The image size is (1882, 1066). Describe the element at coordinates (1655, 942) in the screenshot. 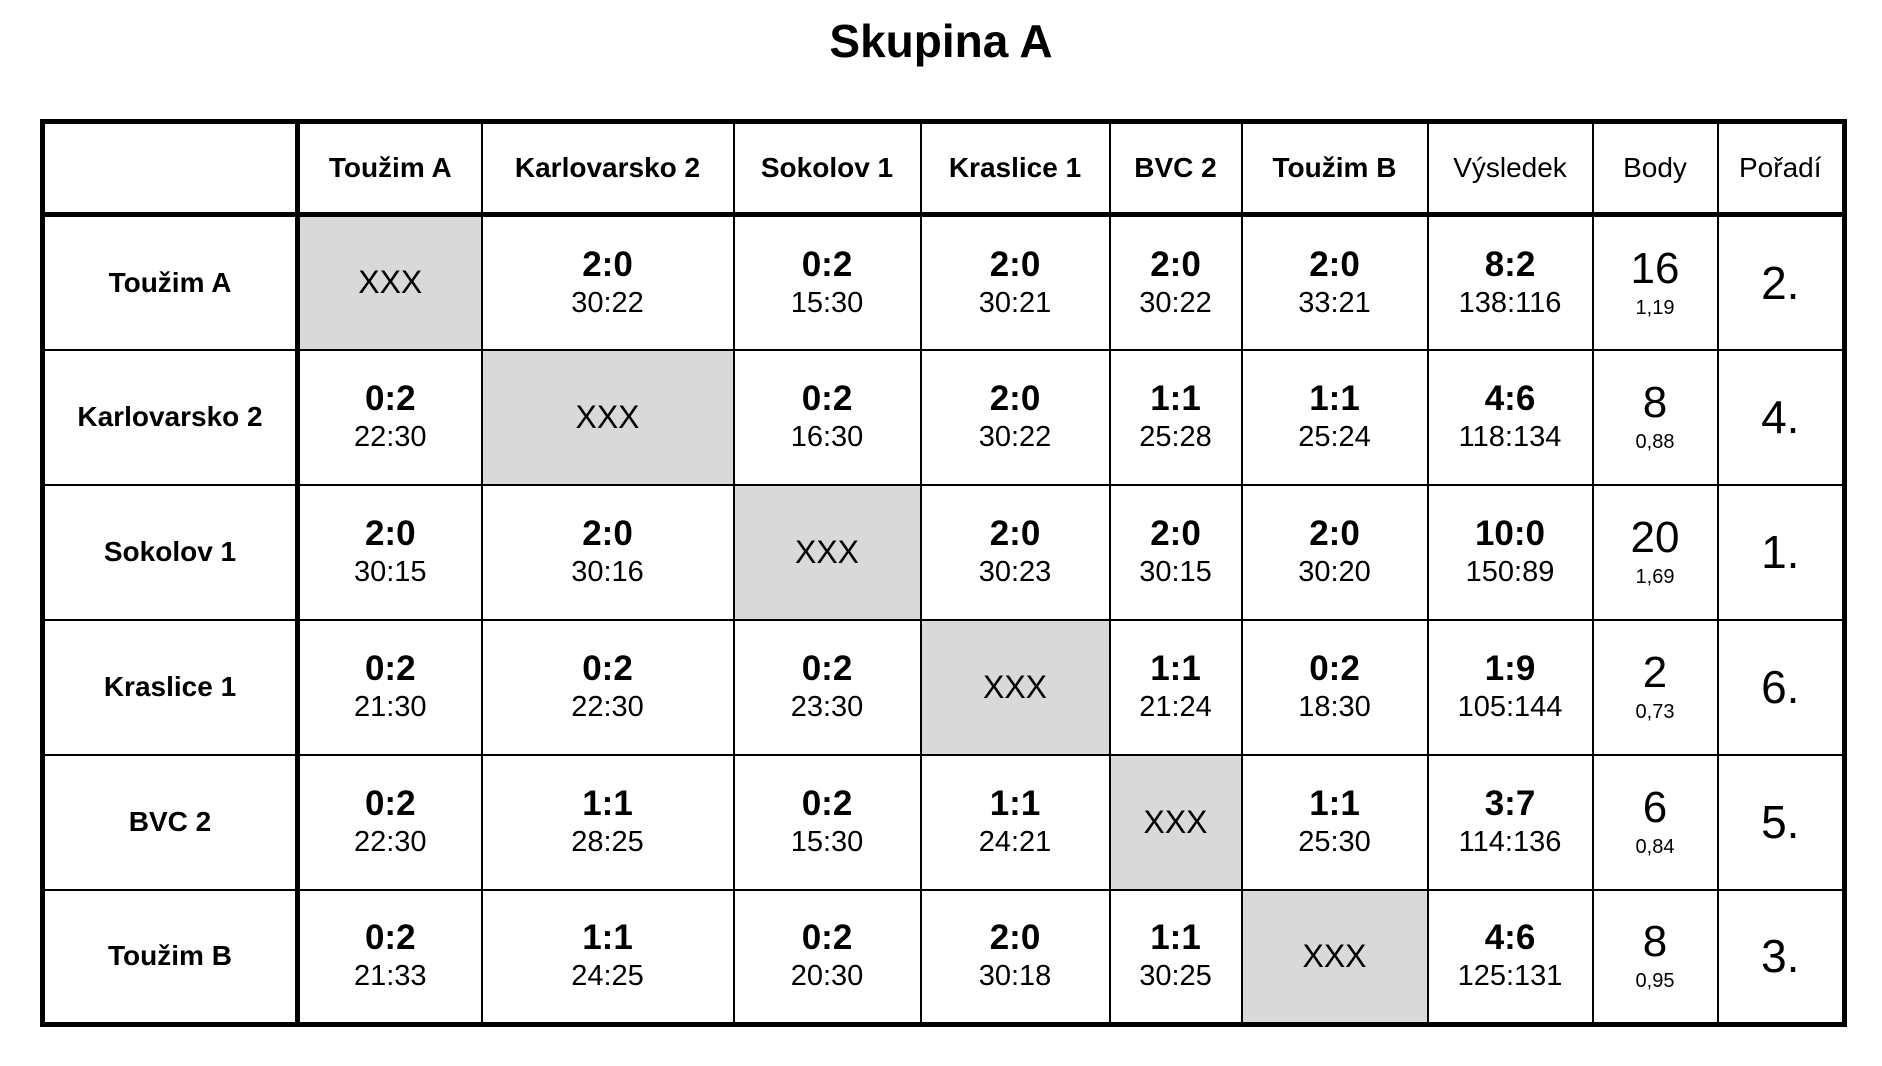

I see `points-value: 8` at that location.